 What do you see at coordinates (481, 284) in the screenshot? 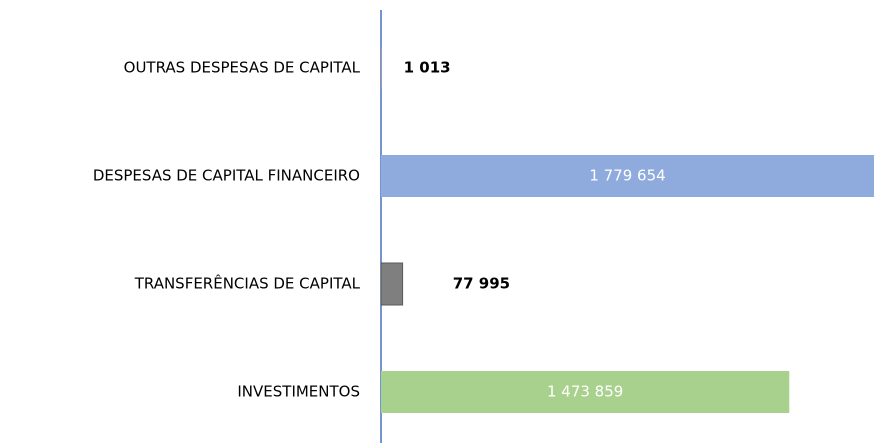
I see `value-label: 77 995` at bounding box center [481, 284].